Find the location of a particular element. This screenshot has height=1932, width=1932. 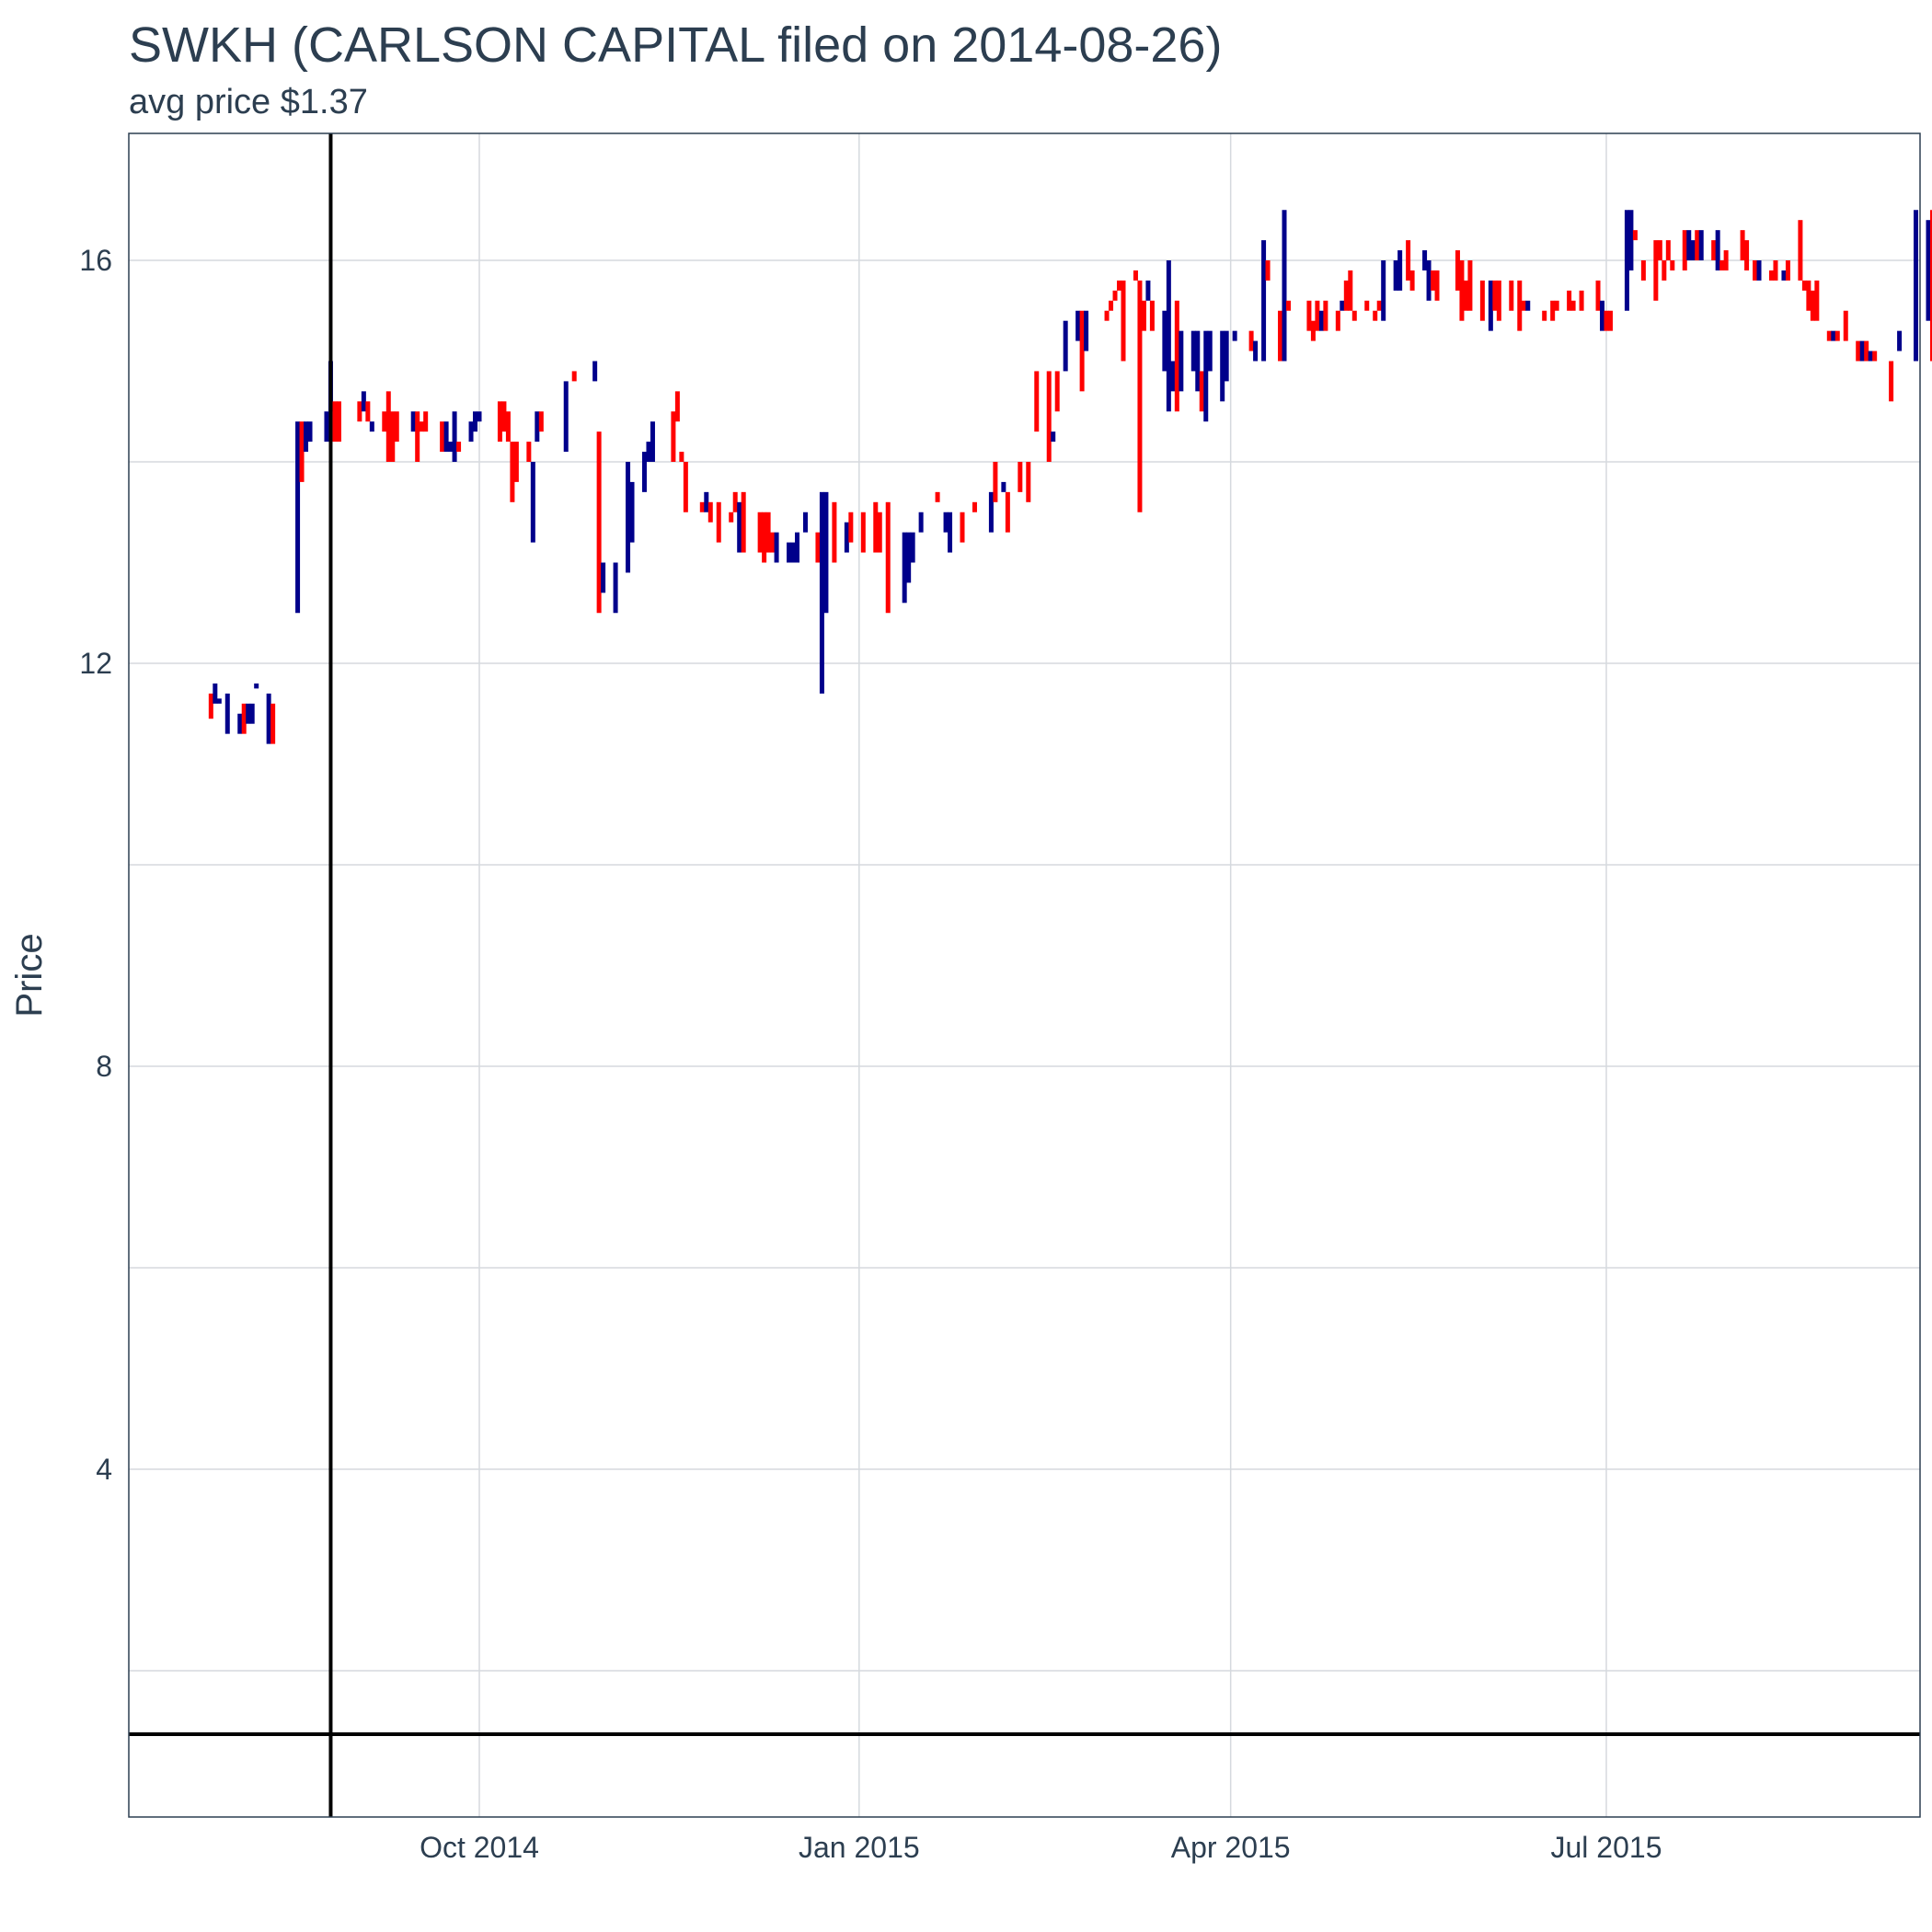

x-tick-label: Apr 2015 is located at coordinates (1231, 1847).